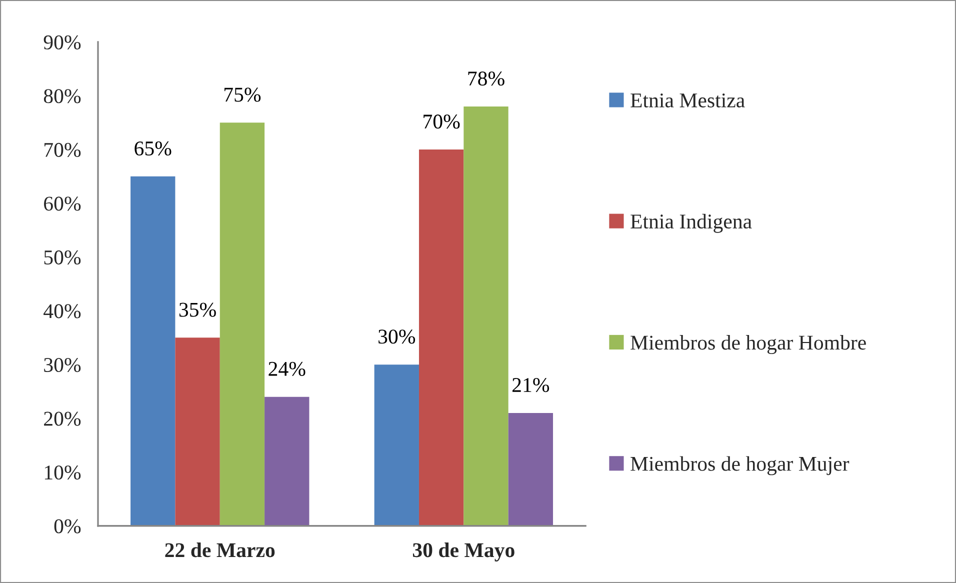 Image resolution: width=956 pixels, height=583 pixels. What do you see at coordinates (62, 365) in the screenshot?
I see `y-tick-label: 30%` at bounding box center [62, 365].